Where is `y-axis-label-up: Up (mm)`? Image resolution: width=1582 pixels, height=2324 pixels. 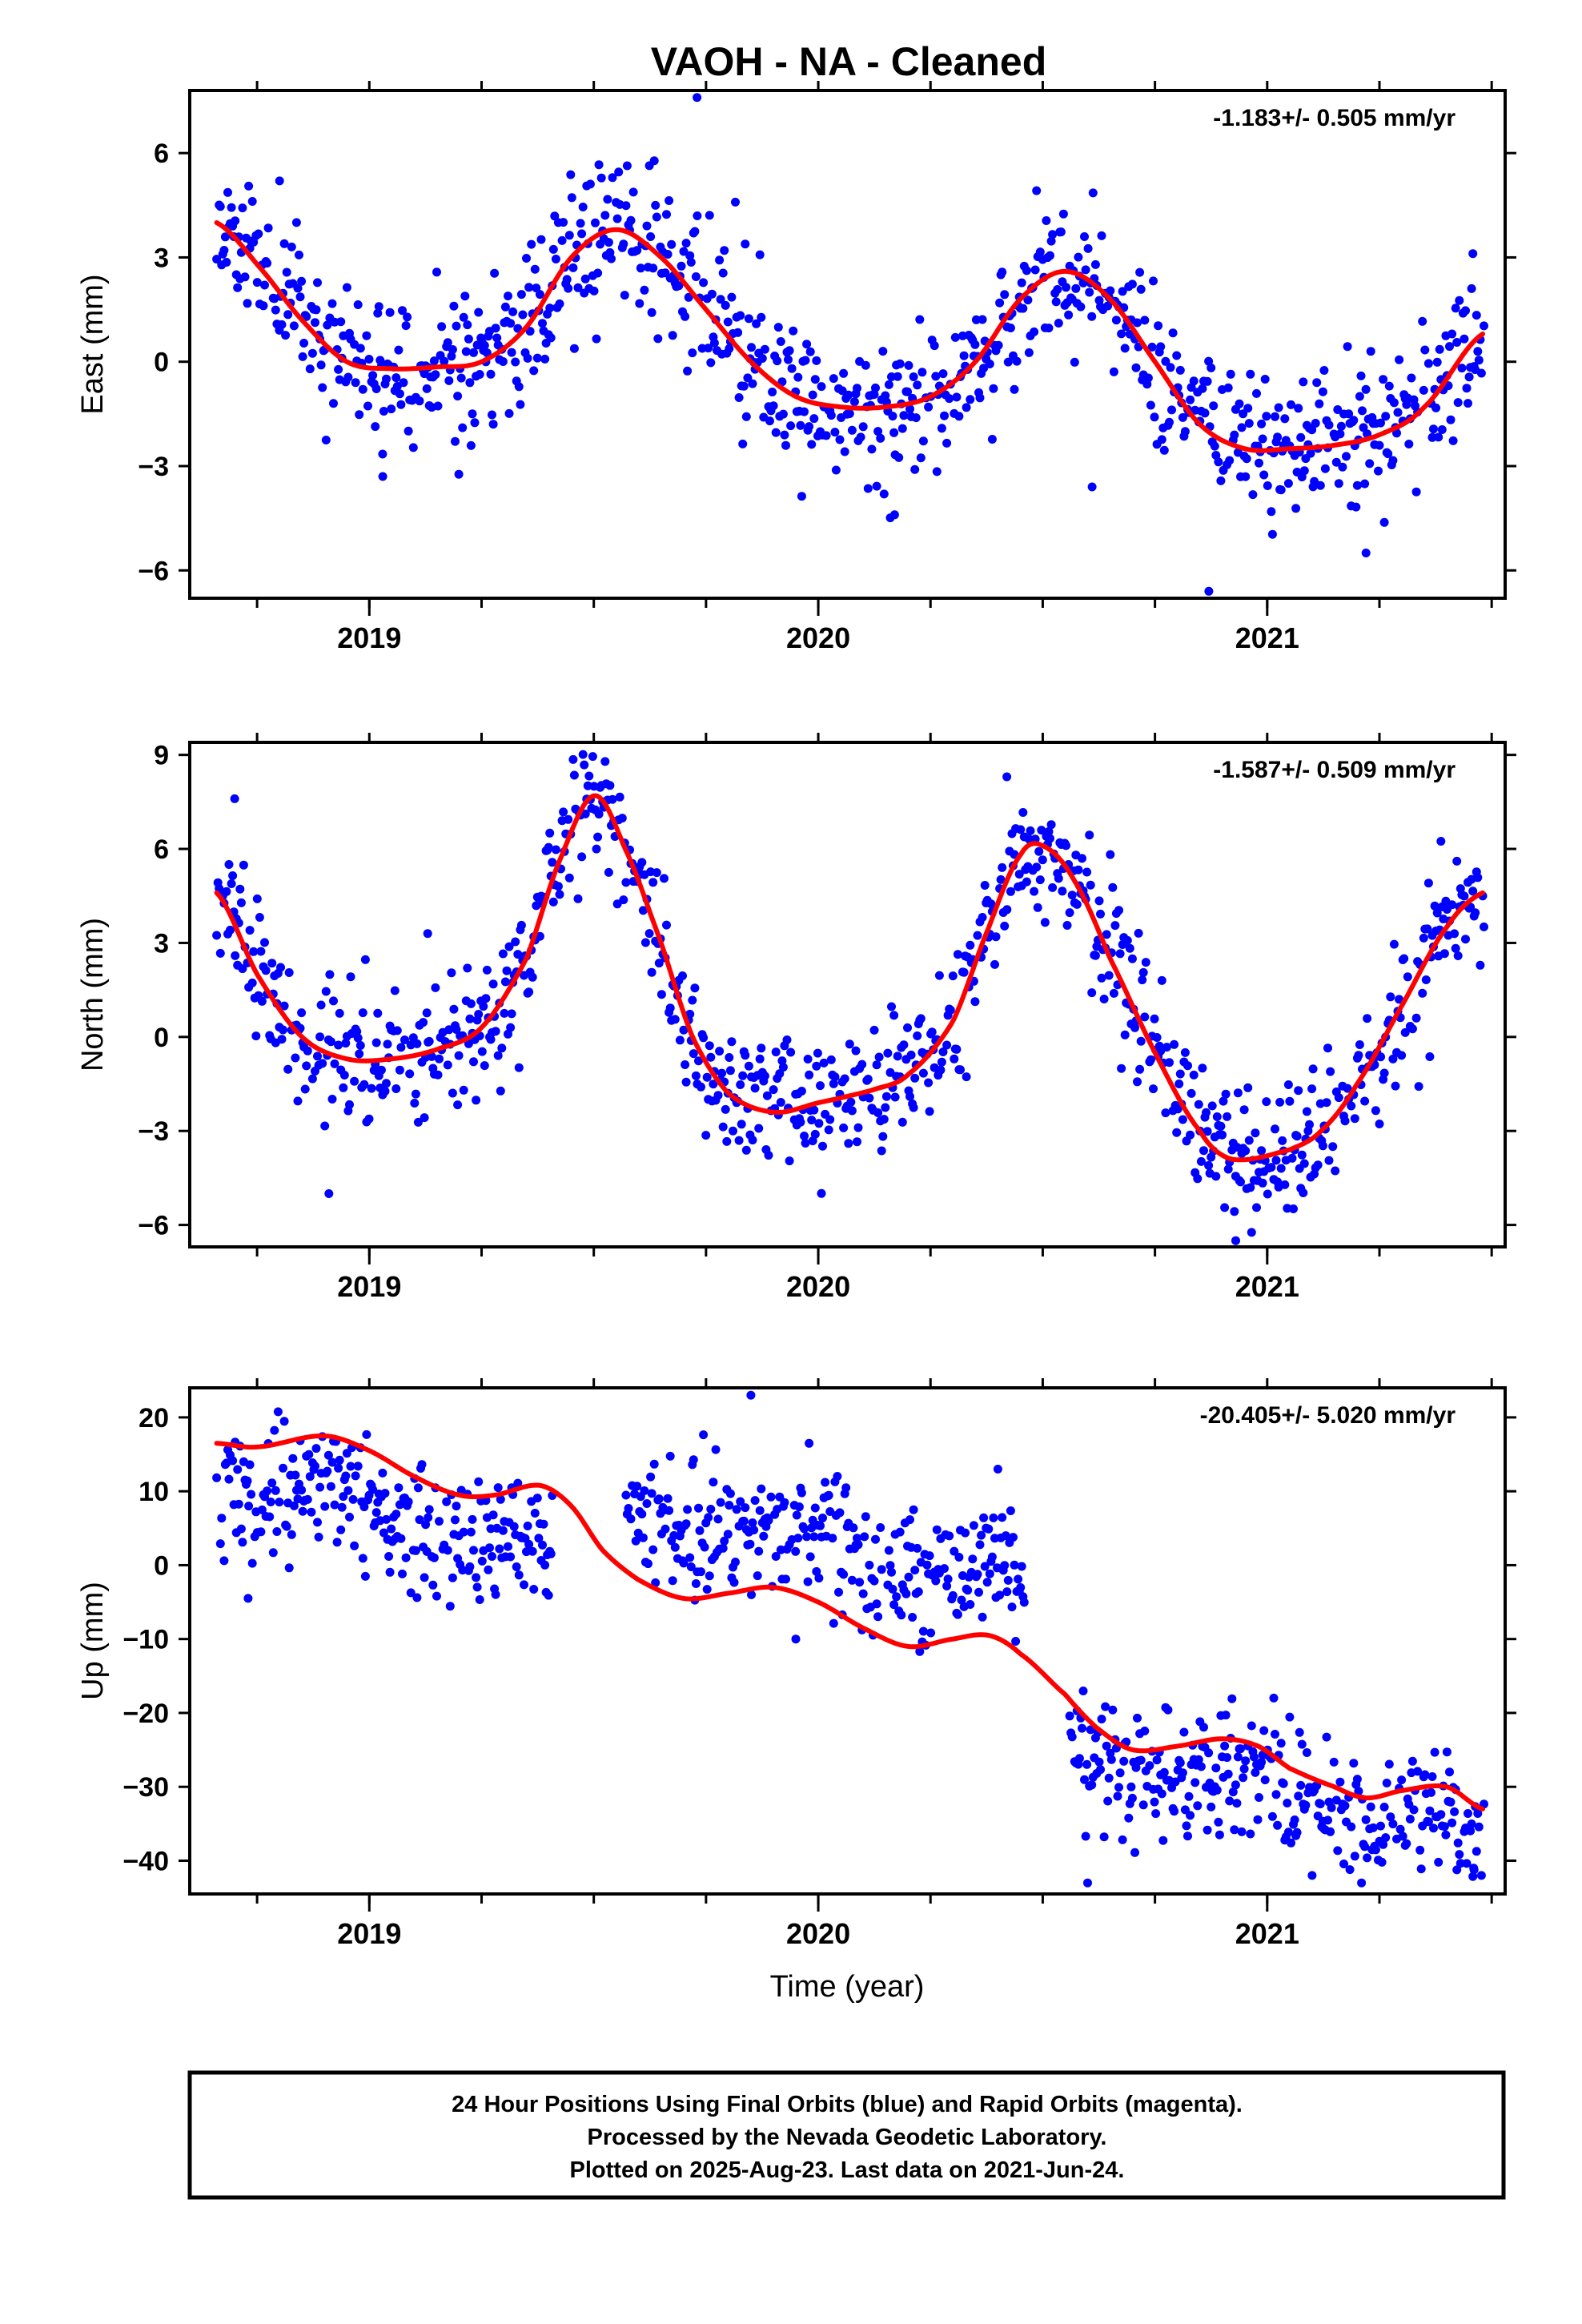 y-axis-label-up: Up (mm) is located at coordinates (93, 1641).